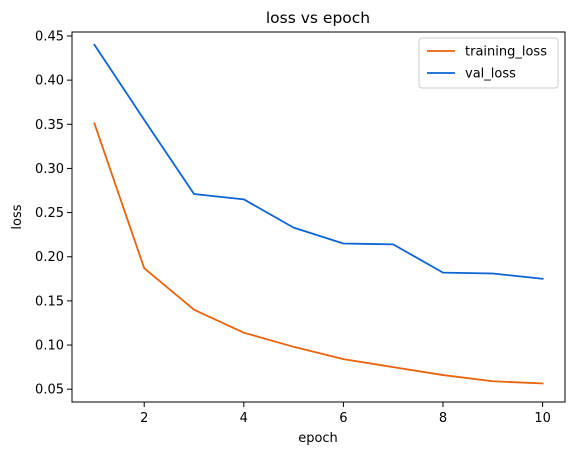 Image resolution: width=576 pixels, height=455 pixels. Describe the element at coordinates (17, 216) in the screenshot. I see `y-axis-label: loss` at that location.